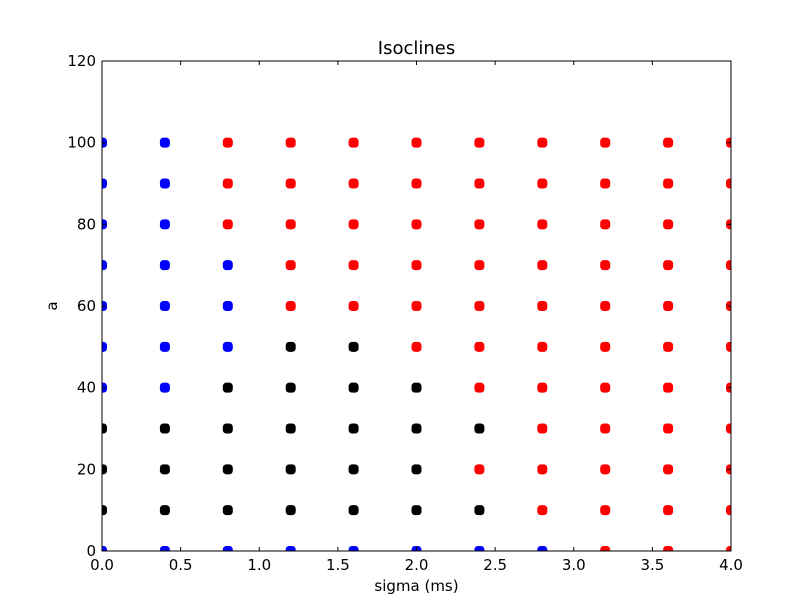 This screenshot has width=812, height=612. Describe the element at coordinates (416, 586) in the screenshot. I see `x-axis-label: sigma (ms)` at that location.